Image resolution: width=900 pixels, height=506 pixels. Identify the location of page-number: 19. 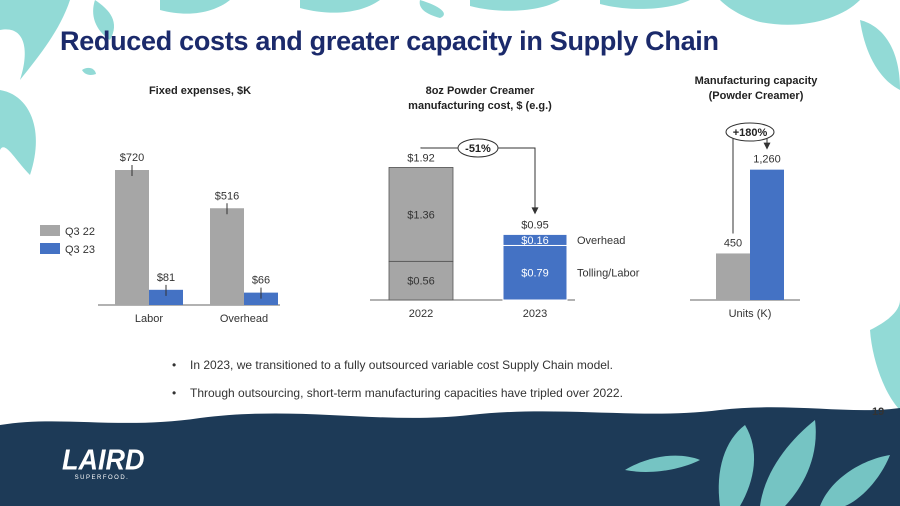
(878, 412).